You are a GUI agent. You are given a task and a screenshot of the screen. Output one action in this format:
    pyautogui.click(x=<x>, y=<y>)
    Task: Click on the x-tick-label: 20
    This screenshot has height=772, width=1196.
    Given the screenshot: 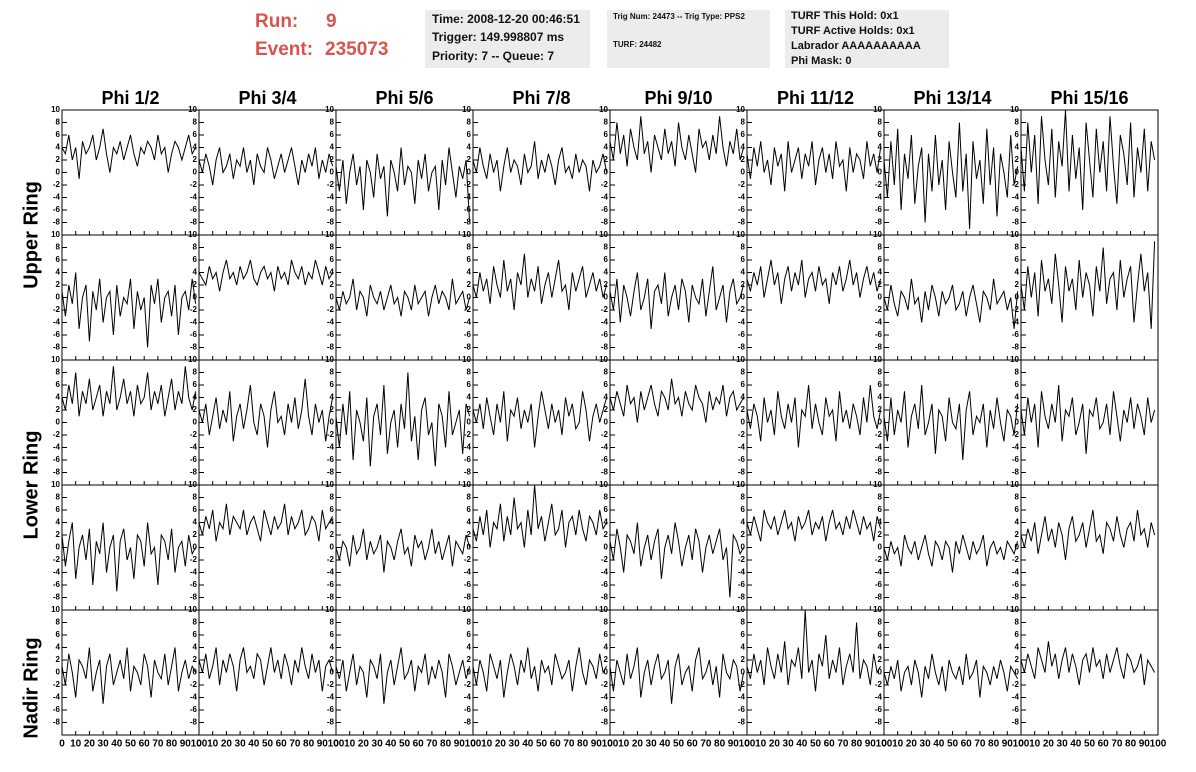 What is the action you would take?
    pyautogui.click(x=638, y=744)
    